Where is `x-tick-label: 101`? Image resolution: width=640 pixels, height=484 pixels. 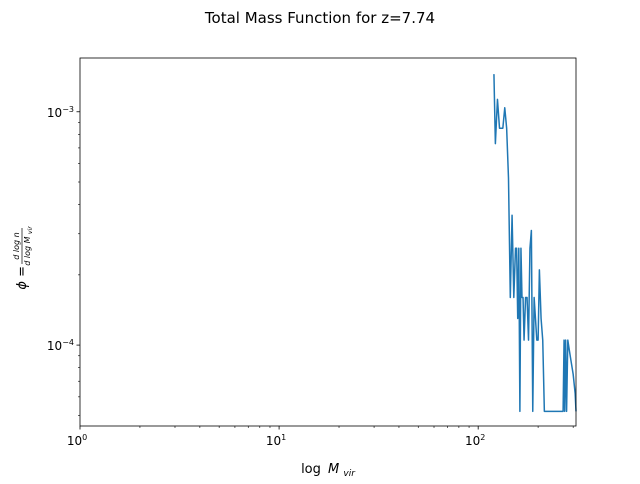 x-tick-label: 101 is located at coordinates (276, 440).